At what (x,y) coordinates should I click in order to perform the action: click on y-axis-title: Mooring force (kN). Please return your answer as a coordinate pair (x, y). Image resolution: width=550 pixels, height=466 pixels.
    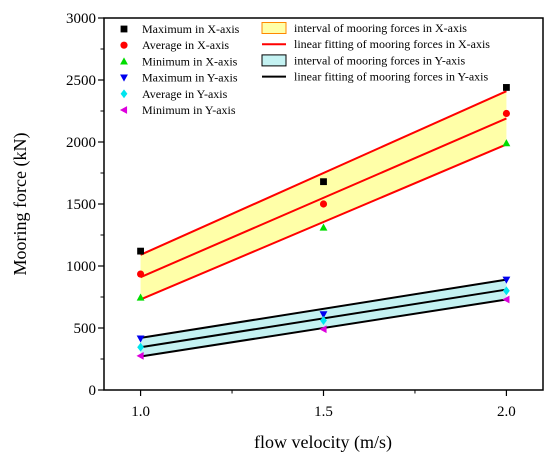
    Looking at the image, I should click on (20, 204).